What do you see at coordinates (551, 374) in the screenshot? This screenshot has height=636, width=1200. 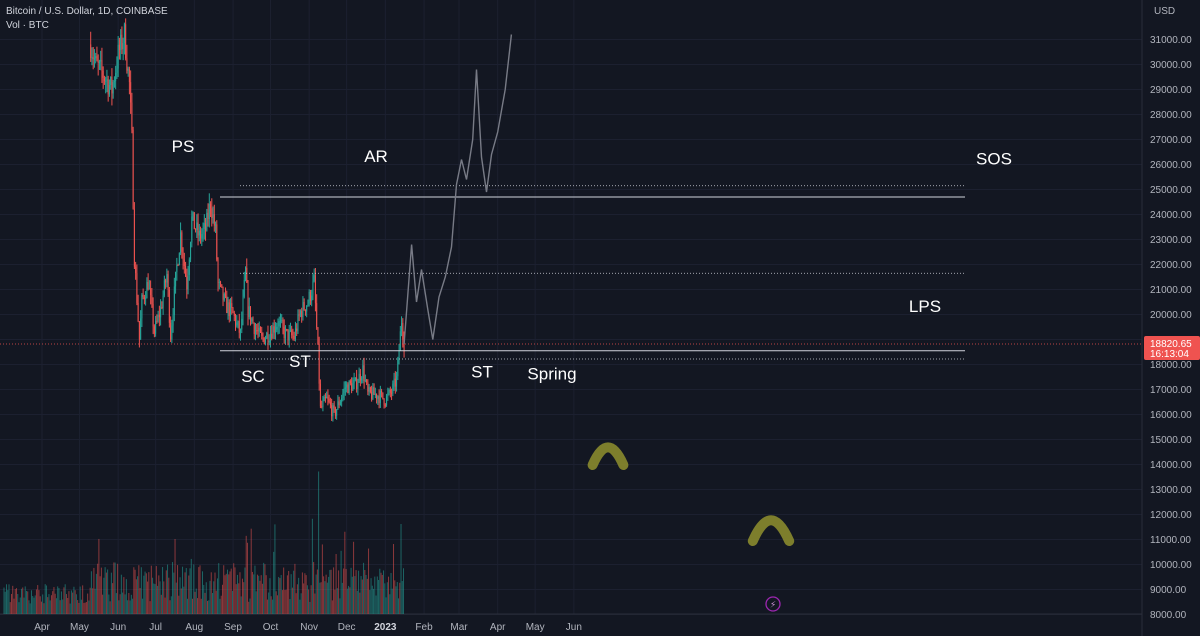 I see `wyckoff-label: Spring` at bounding box center [551, 374].